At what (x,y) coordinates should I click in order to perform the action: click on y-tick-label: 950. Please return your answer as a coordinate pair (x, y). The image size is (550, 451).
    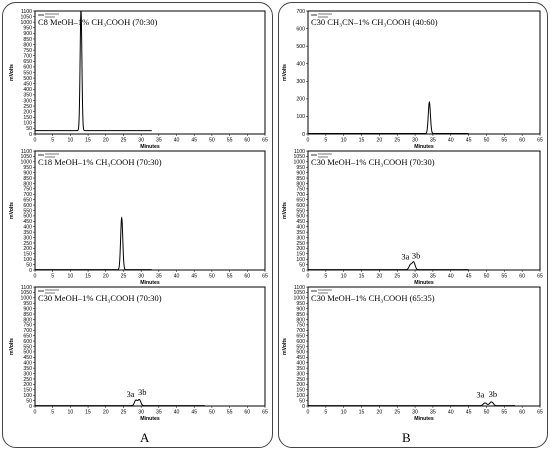
    Looking at the image, I should click on (300, 304).